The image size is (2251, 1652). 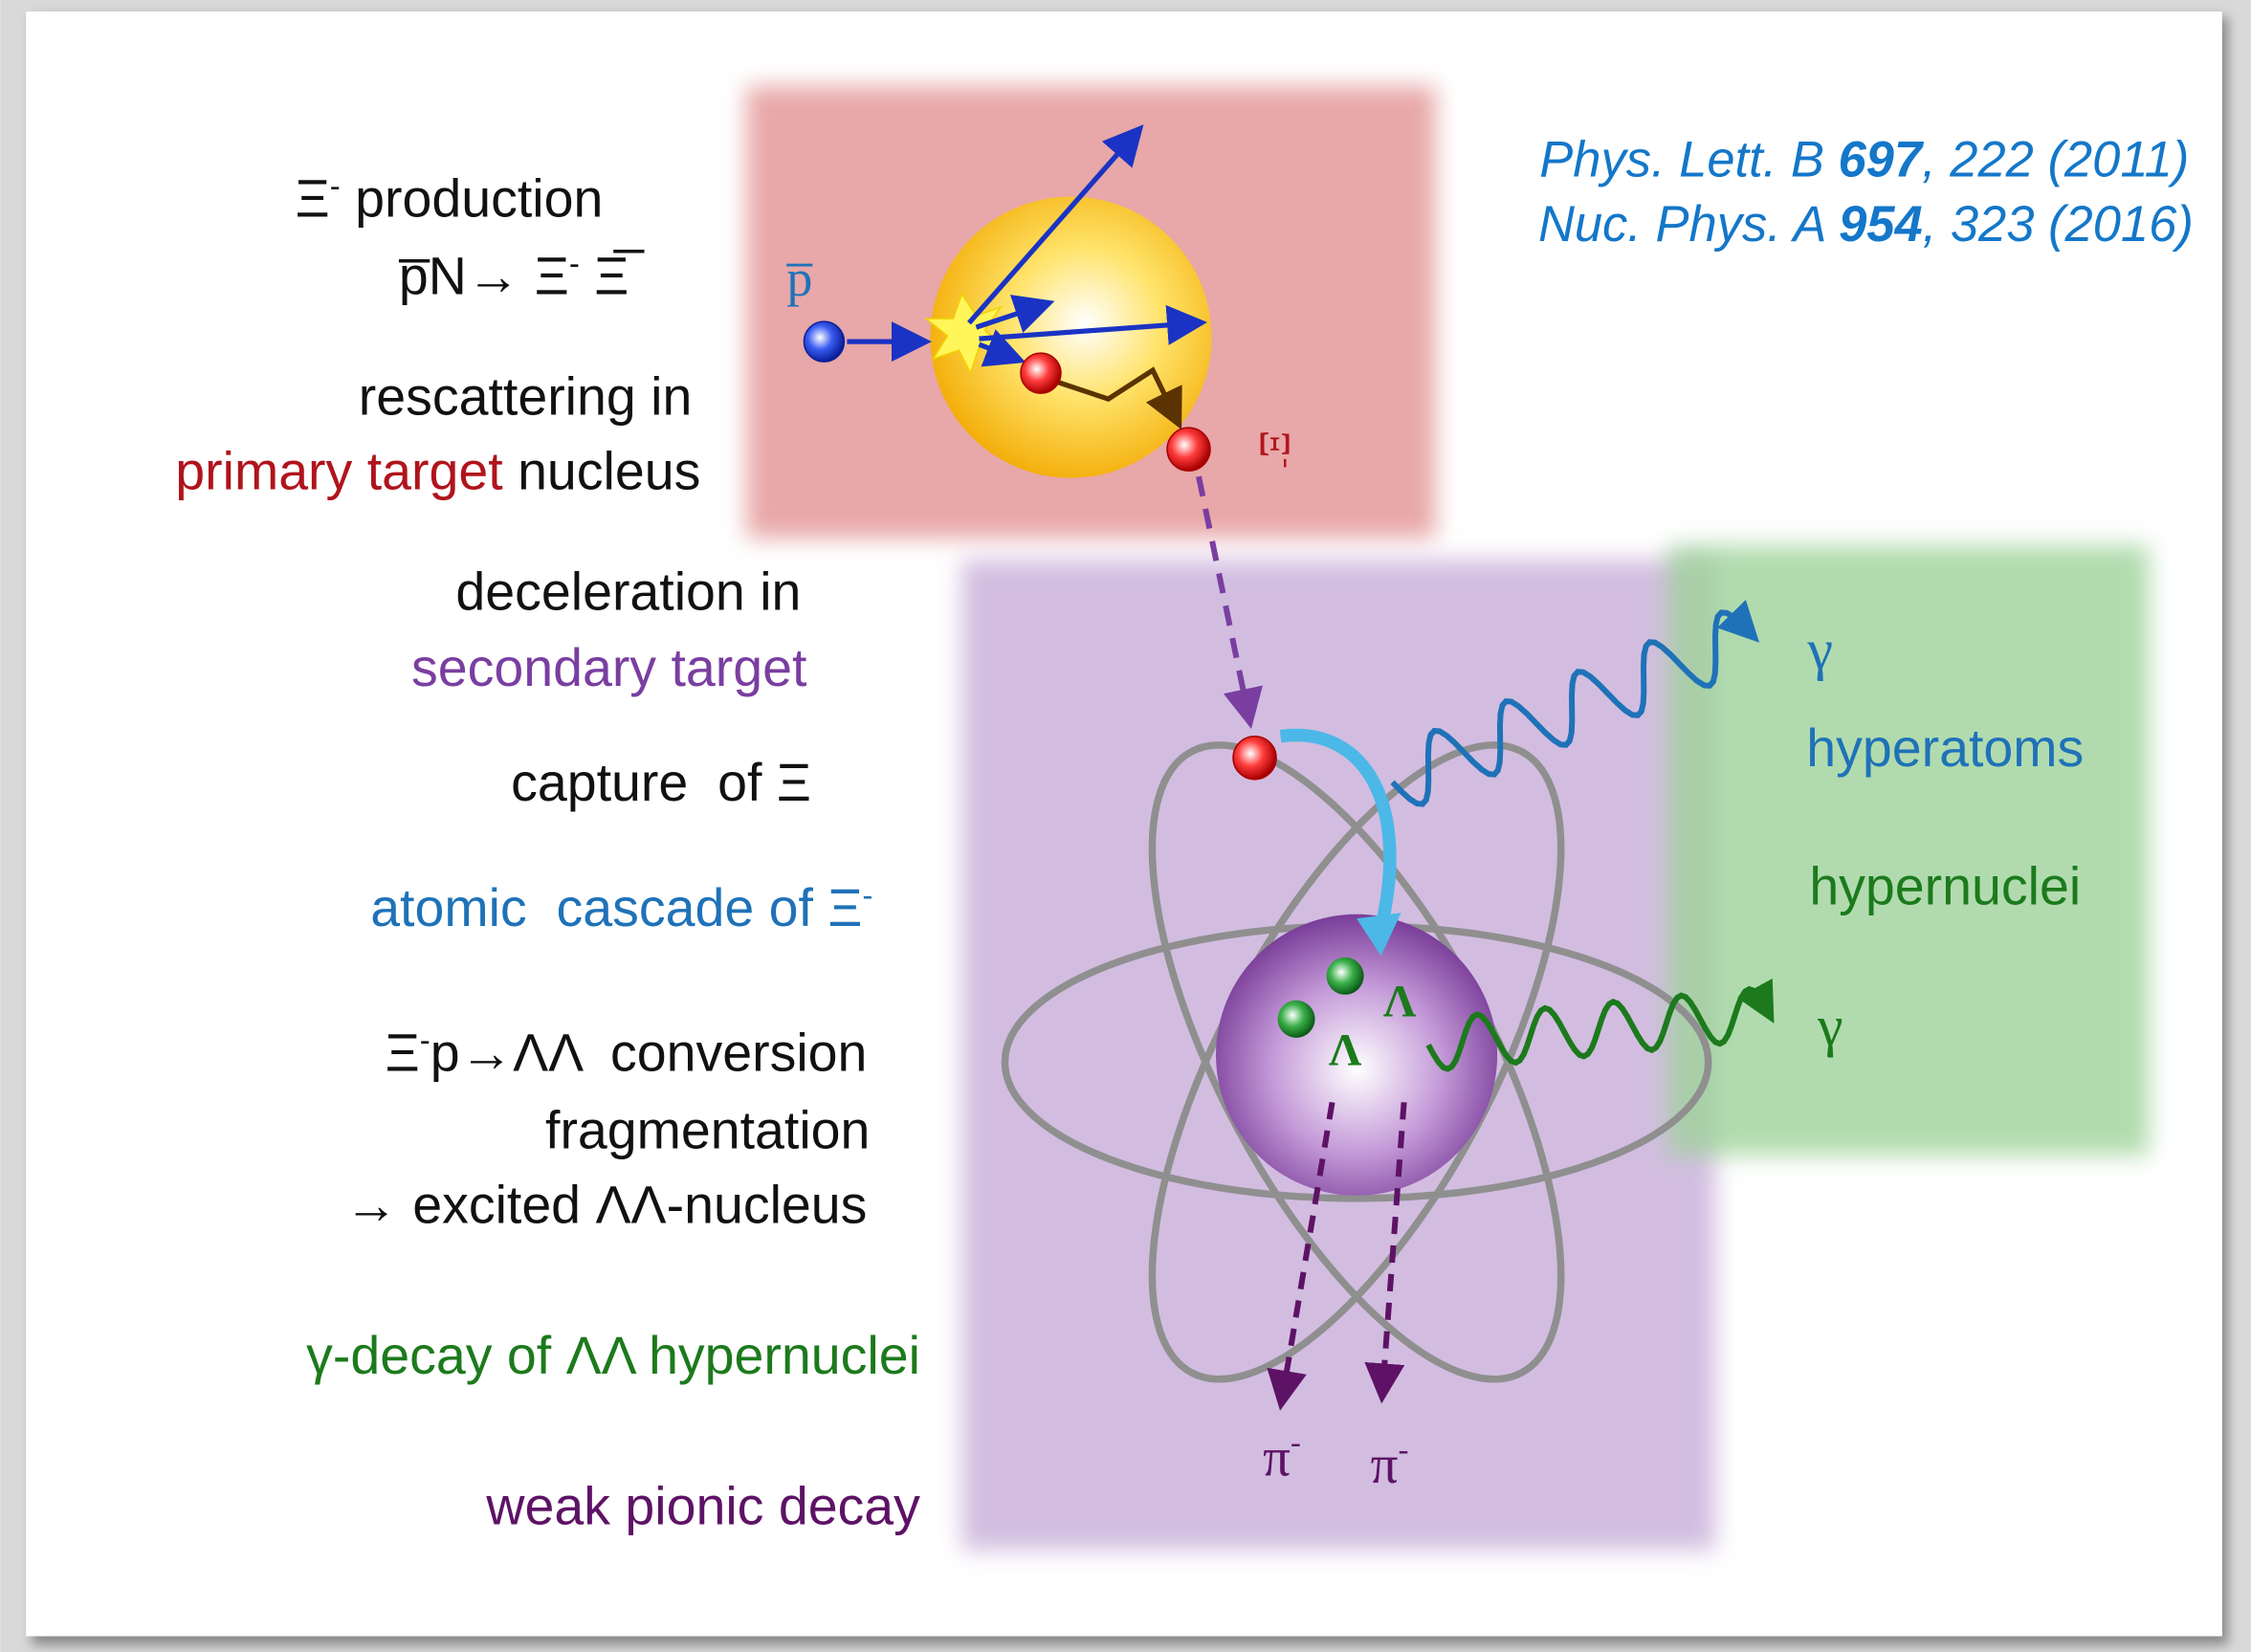 What do you see at coordinates (437, 471) in the screenshot?
I see `step-text: primary target nucleus` at bounding box center [437, 471].